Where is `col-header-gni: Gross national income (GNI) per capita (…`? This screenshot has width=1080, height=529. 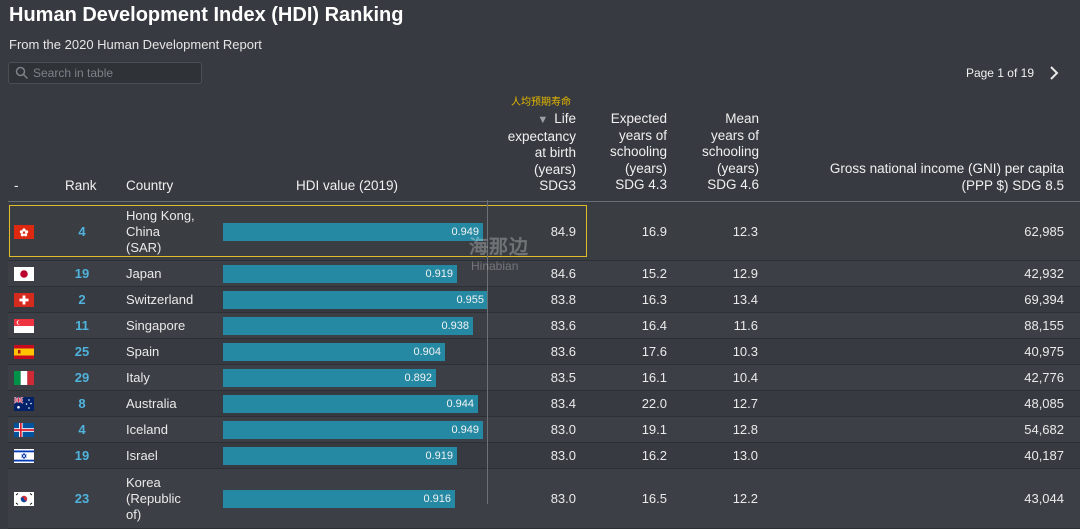
col-header-gni: Gross national income (GNI) per capita (… is located at coordinates (946, 177).